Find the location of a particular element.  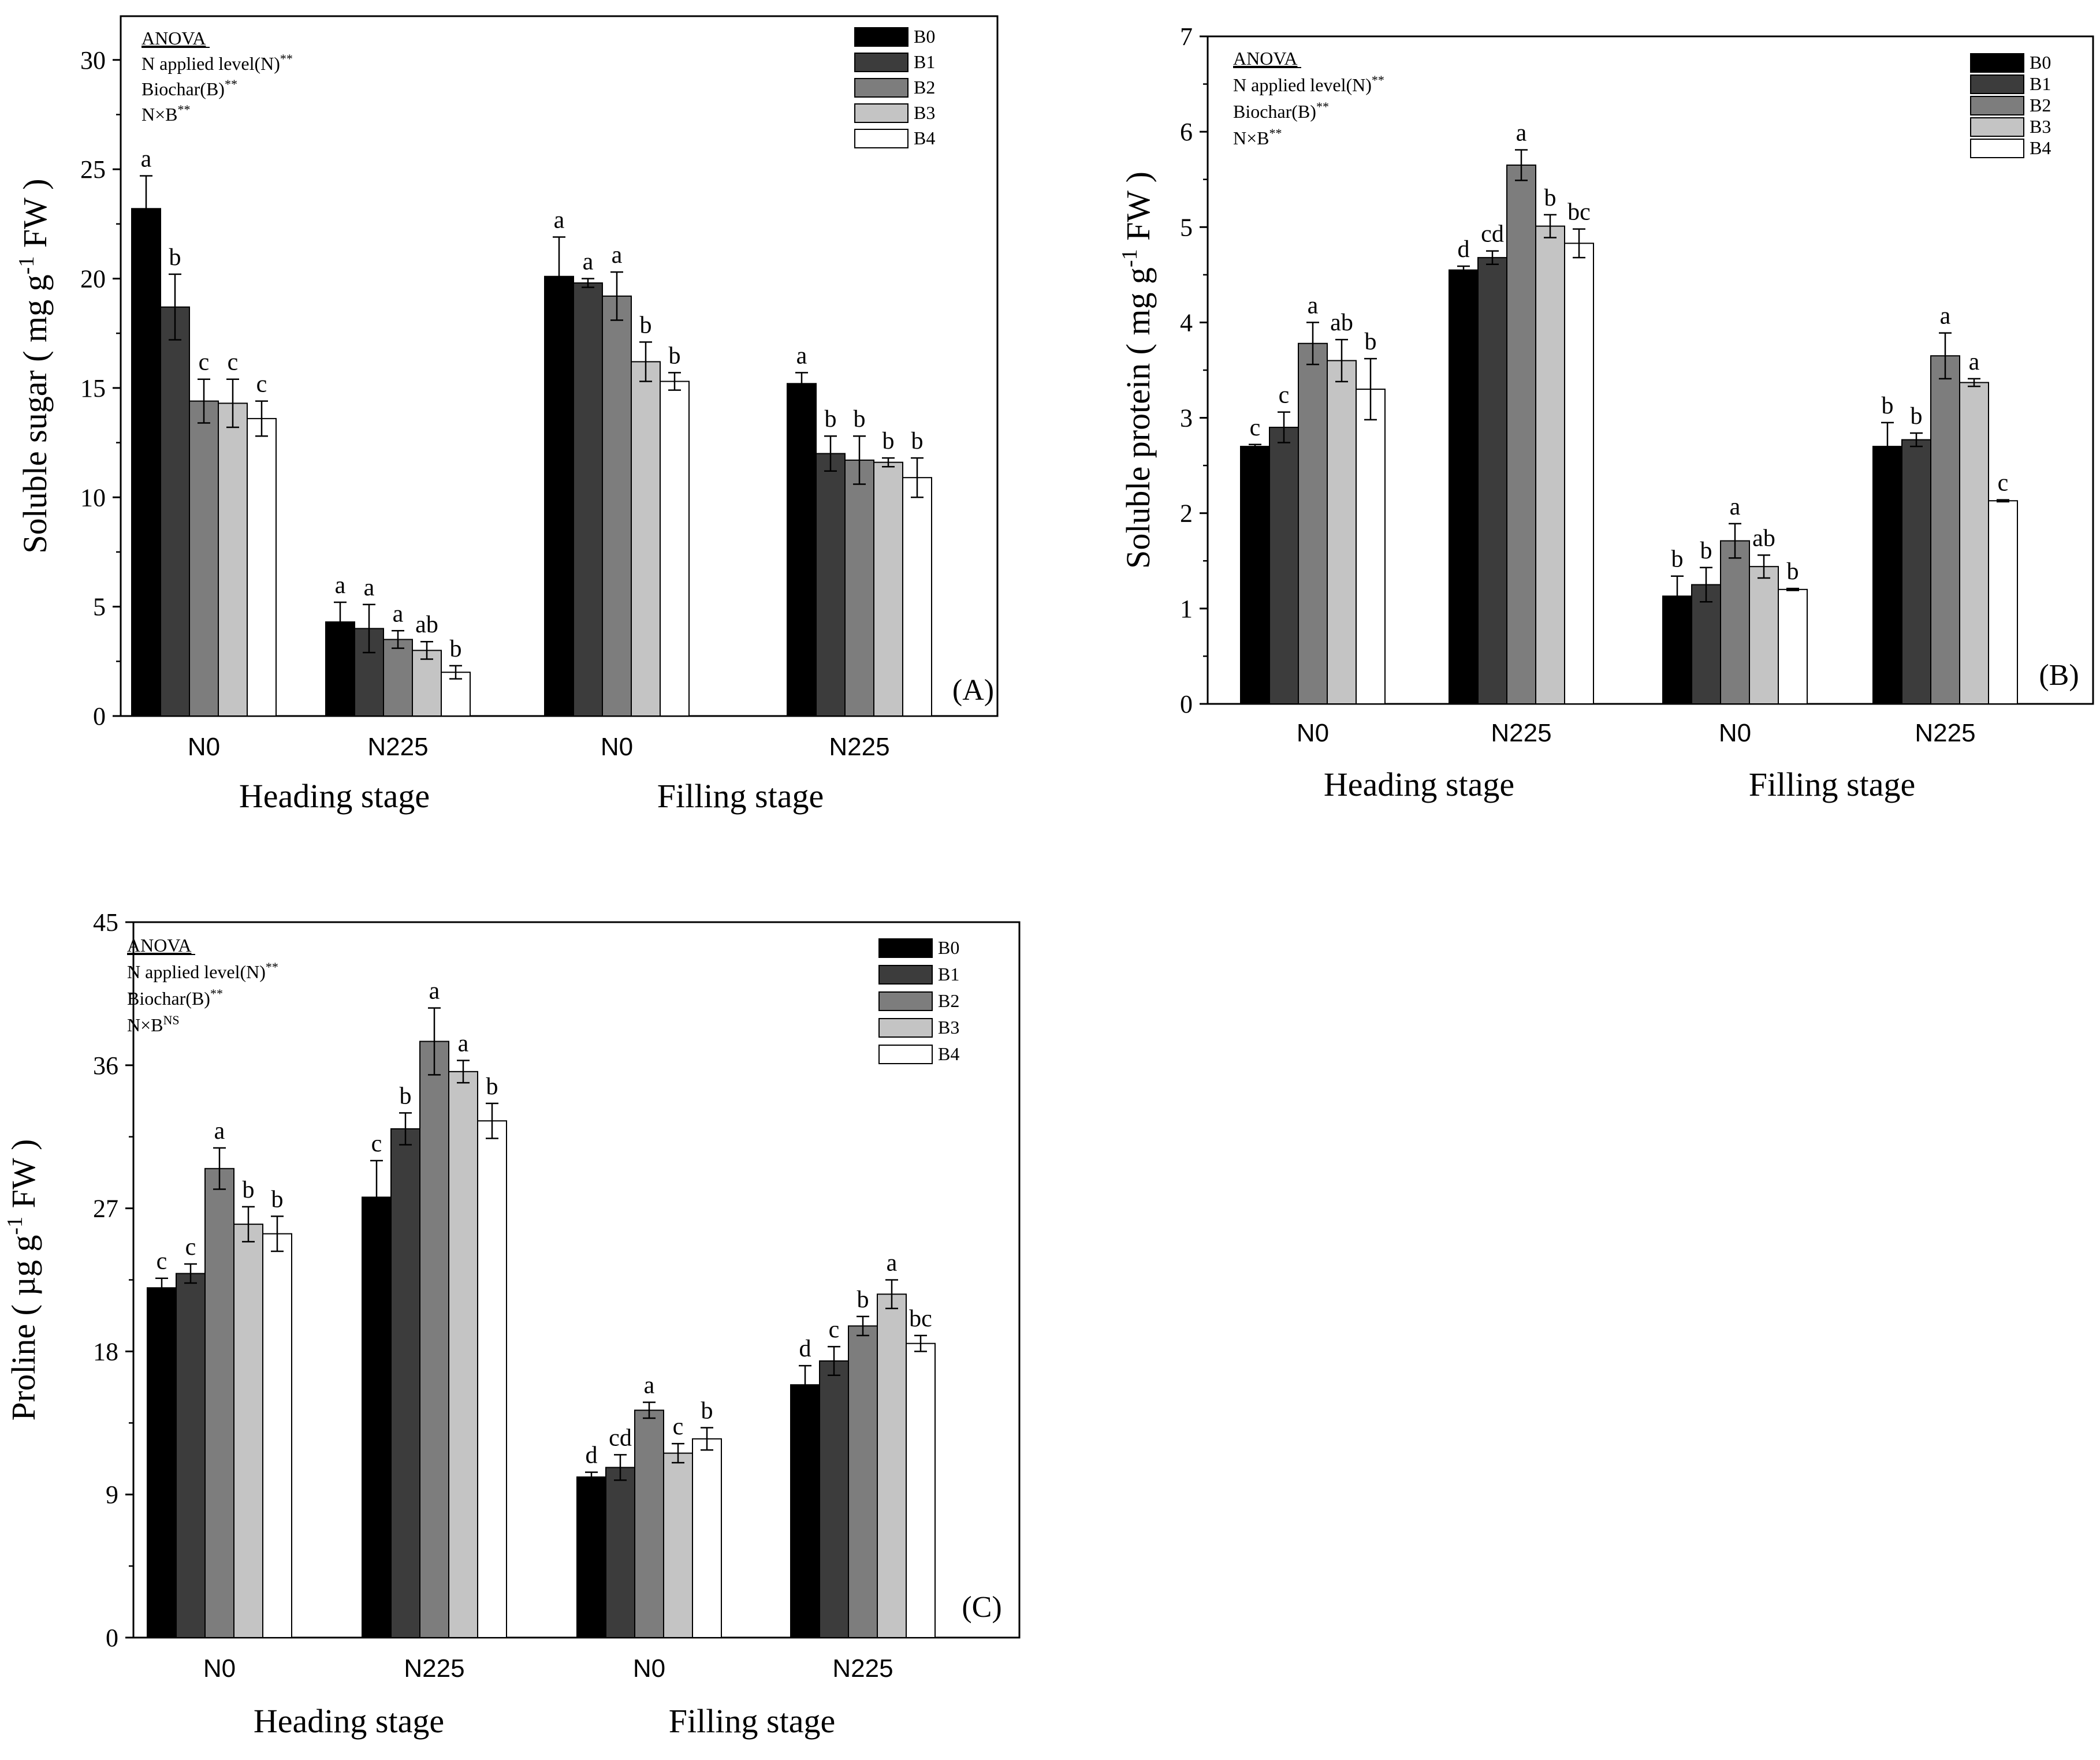

legend-label: B4 is located at coordinates (949, 1054).